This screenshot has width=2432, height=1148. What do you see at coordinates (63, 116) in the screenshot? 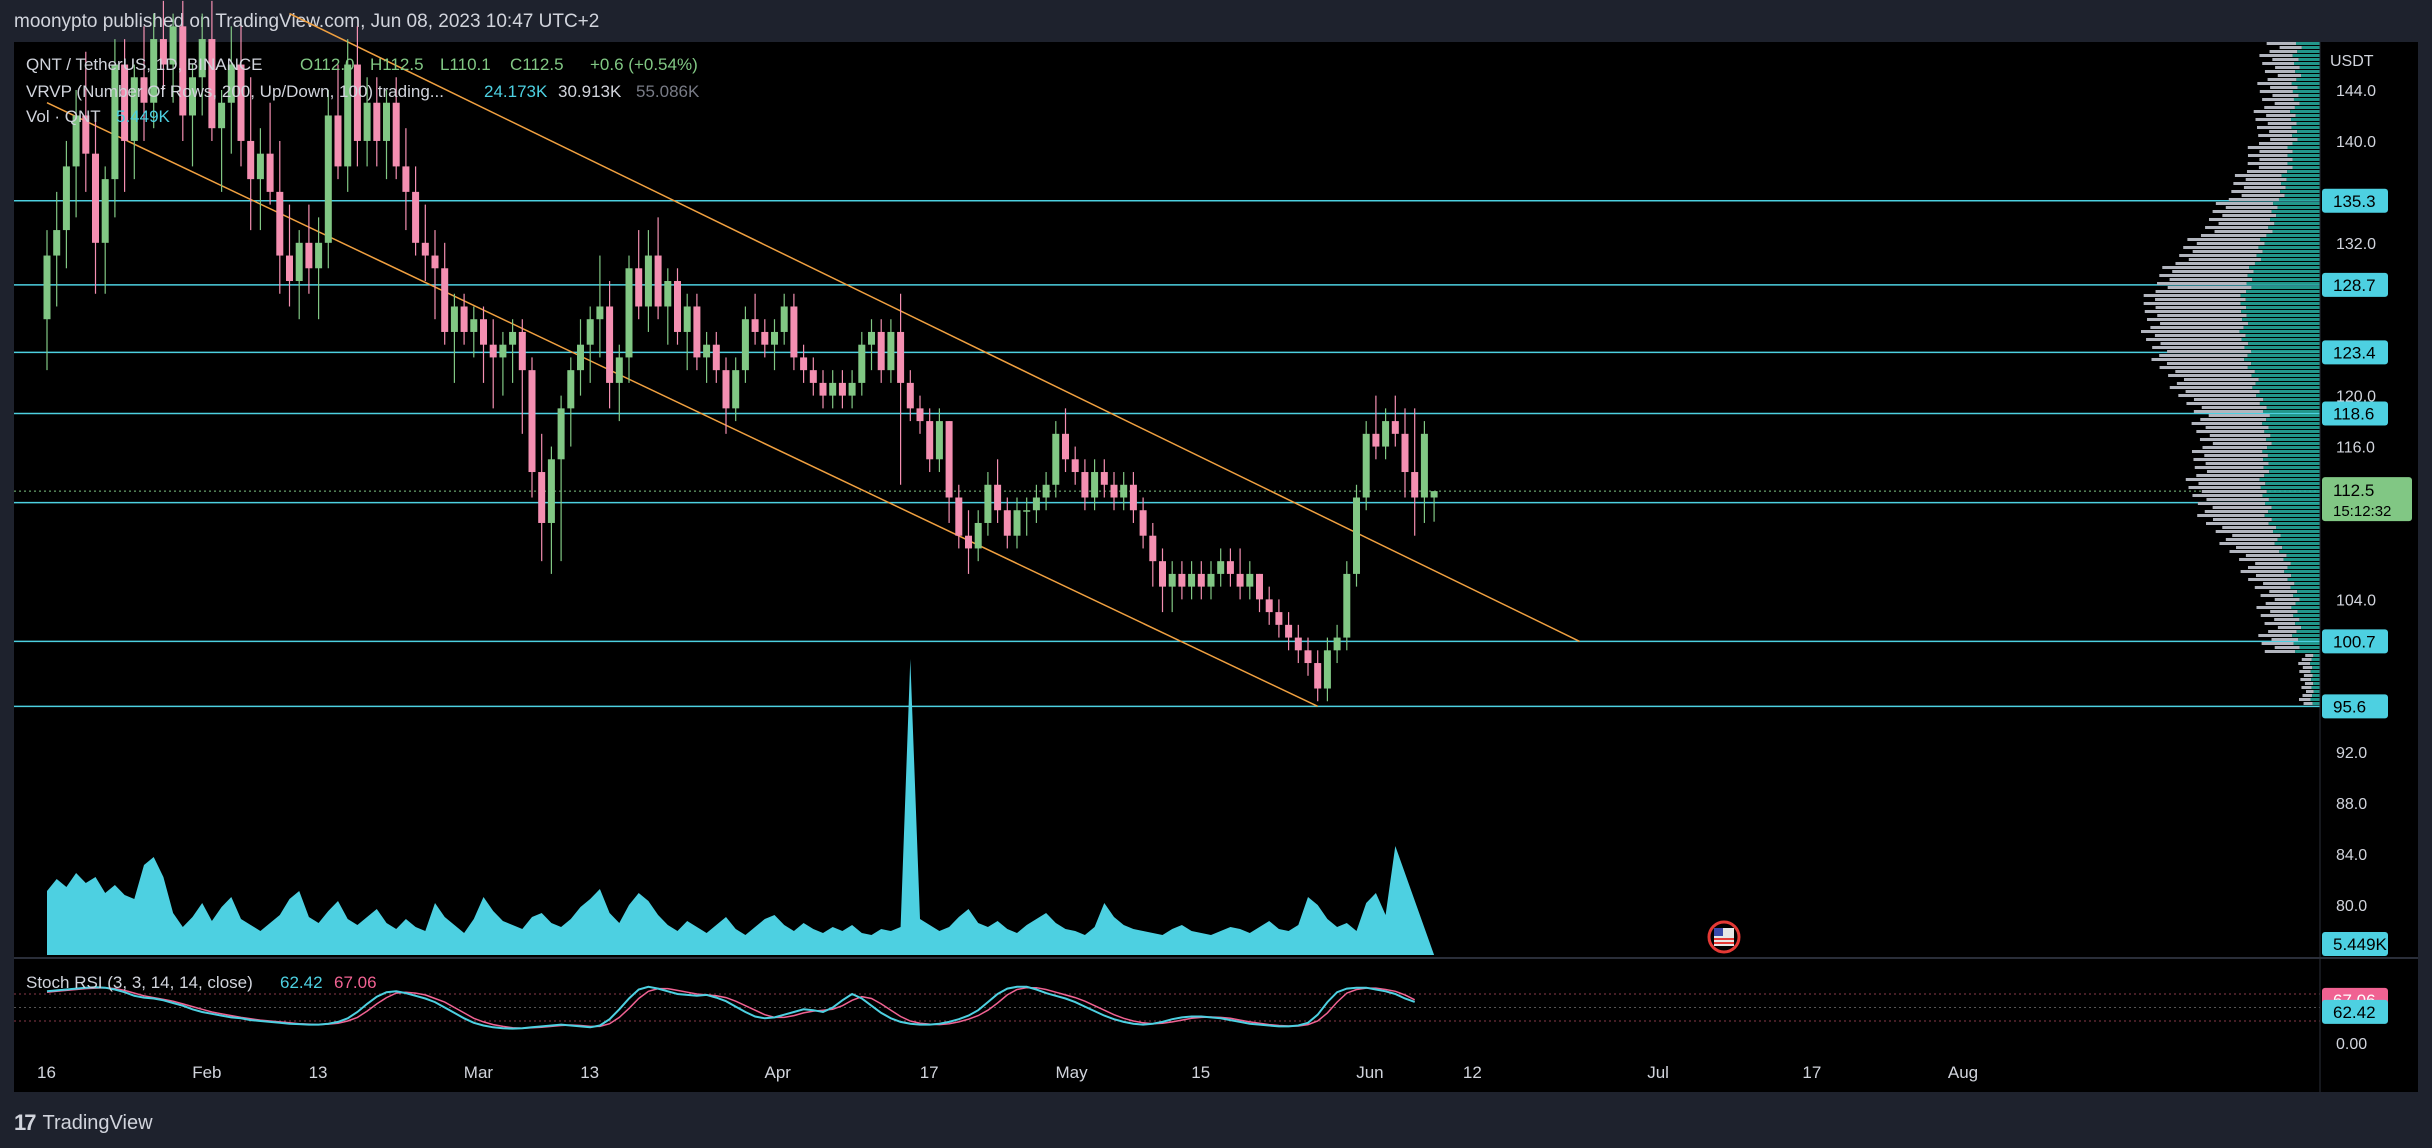
I see `legend-volume: Vol · QNT` at bounding box center [63, 116].